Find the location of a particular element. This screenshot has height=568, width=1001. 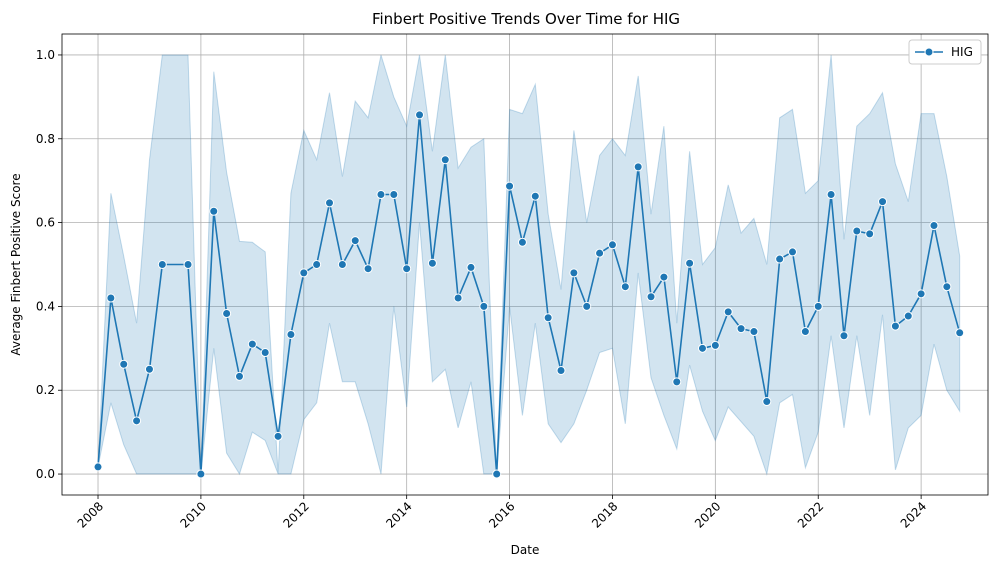

x-axis-title: Date is located at coordinates (525, 550).